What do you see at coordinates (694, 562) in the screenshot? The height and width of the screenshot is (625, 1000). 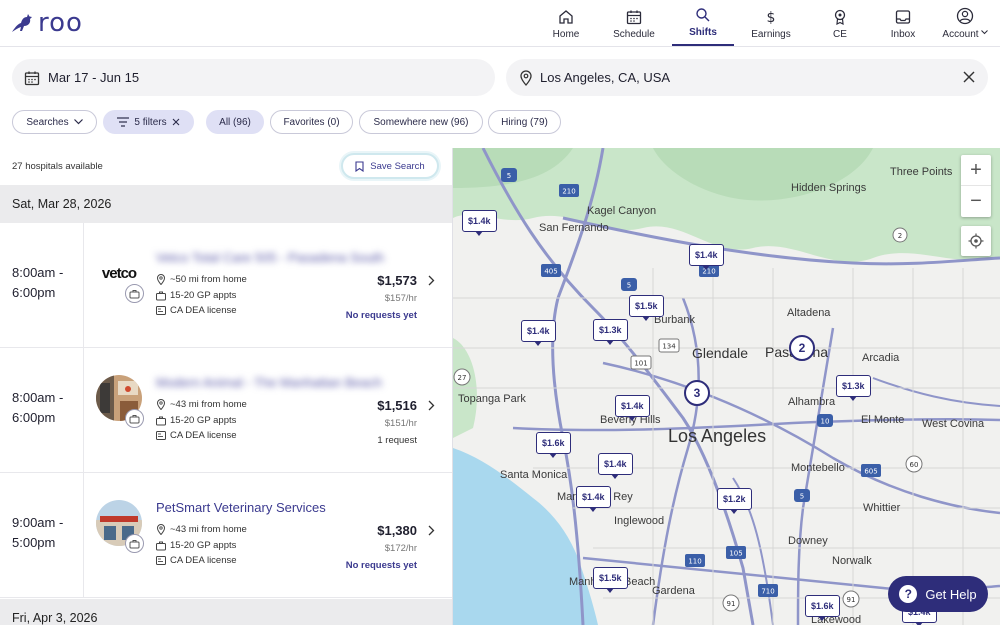 I see `svg-text: 110` at bounding box center [694, 562].